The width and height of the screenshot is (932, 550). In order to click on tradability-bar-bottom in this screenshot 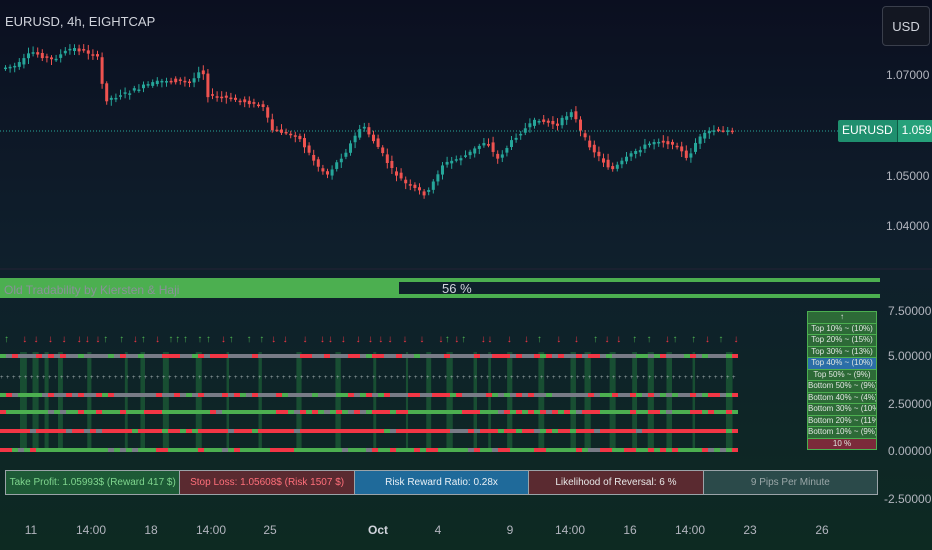, I will do `click(440, 296)`.